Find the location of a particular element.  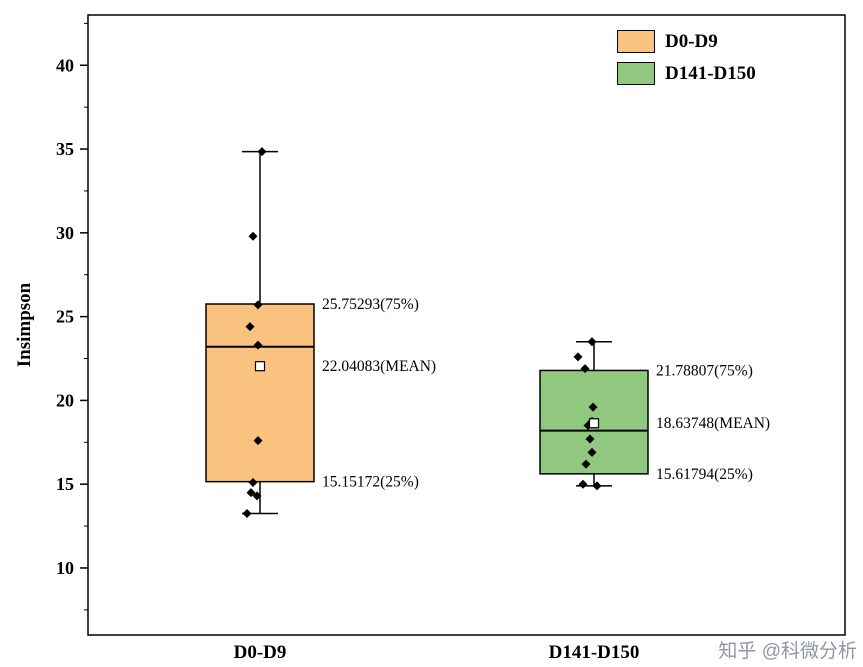

y-tick-label: 15 is located at coordinates (65, 484).